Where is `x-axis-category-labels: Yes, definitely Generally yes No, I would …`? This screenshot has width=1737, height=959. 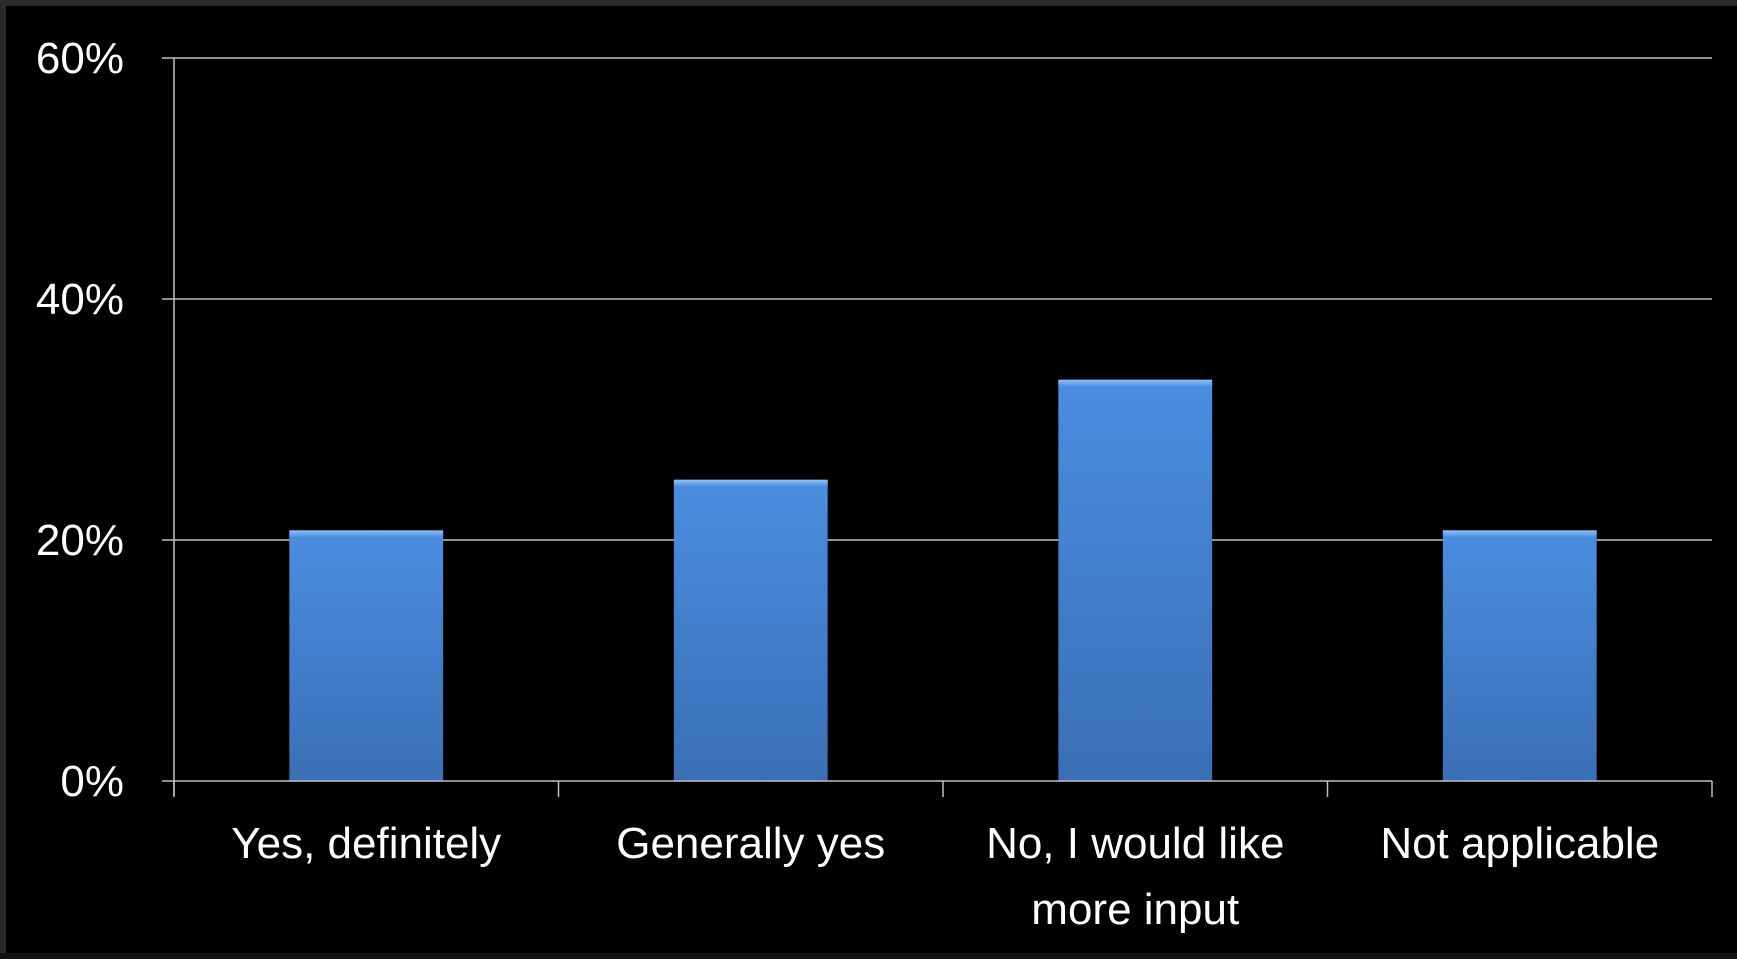 x-axis-category-labels: Yes, definitely Generally yes No, I would … is located at coordinates (945, 876).